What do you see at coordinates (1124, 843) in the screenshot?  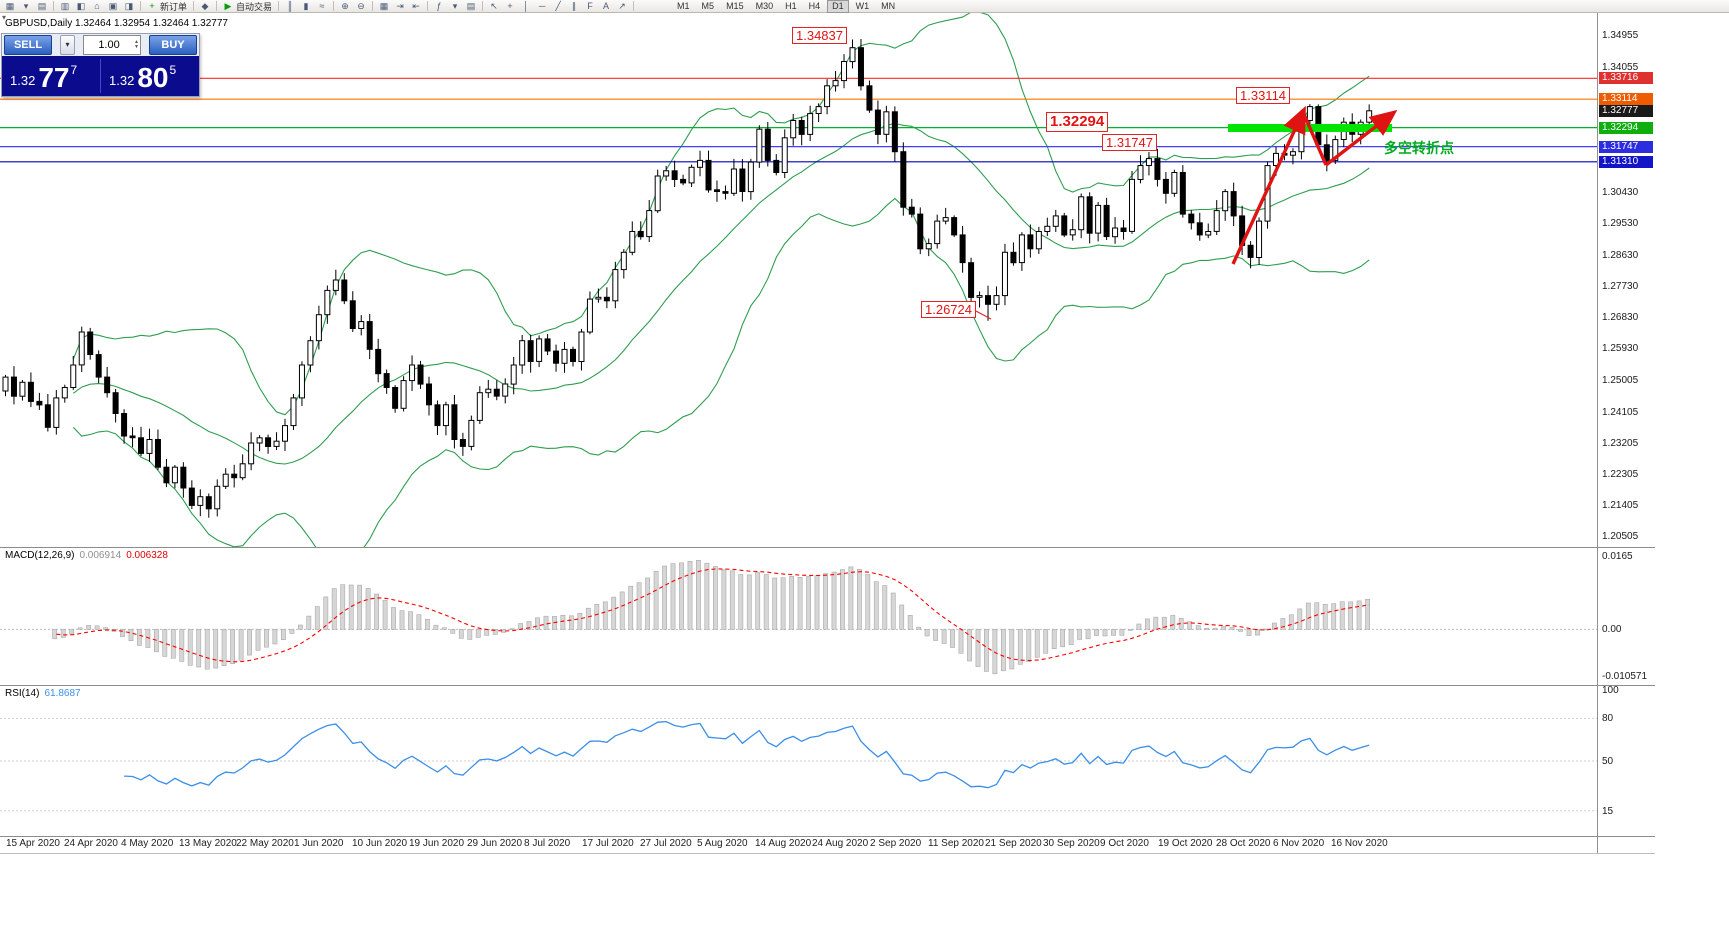 I see `date-label: 9 Oct 2020` at bounding box center [1124, 843].